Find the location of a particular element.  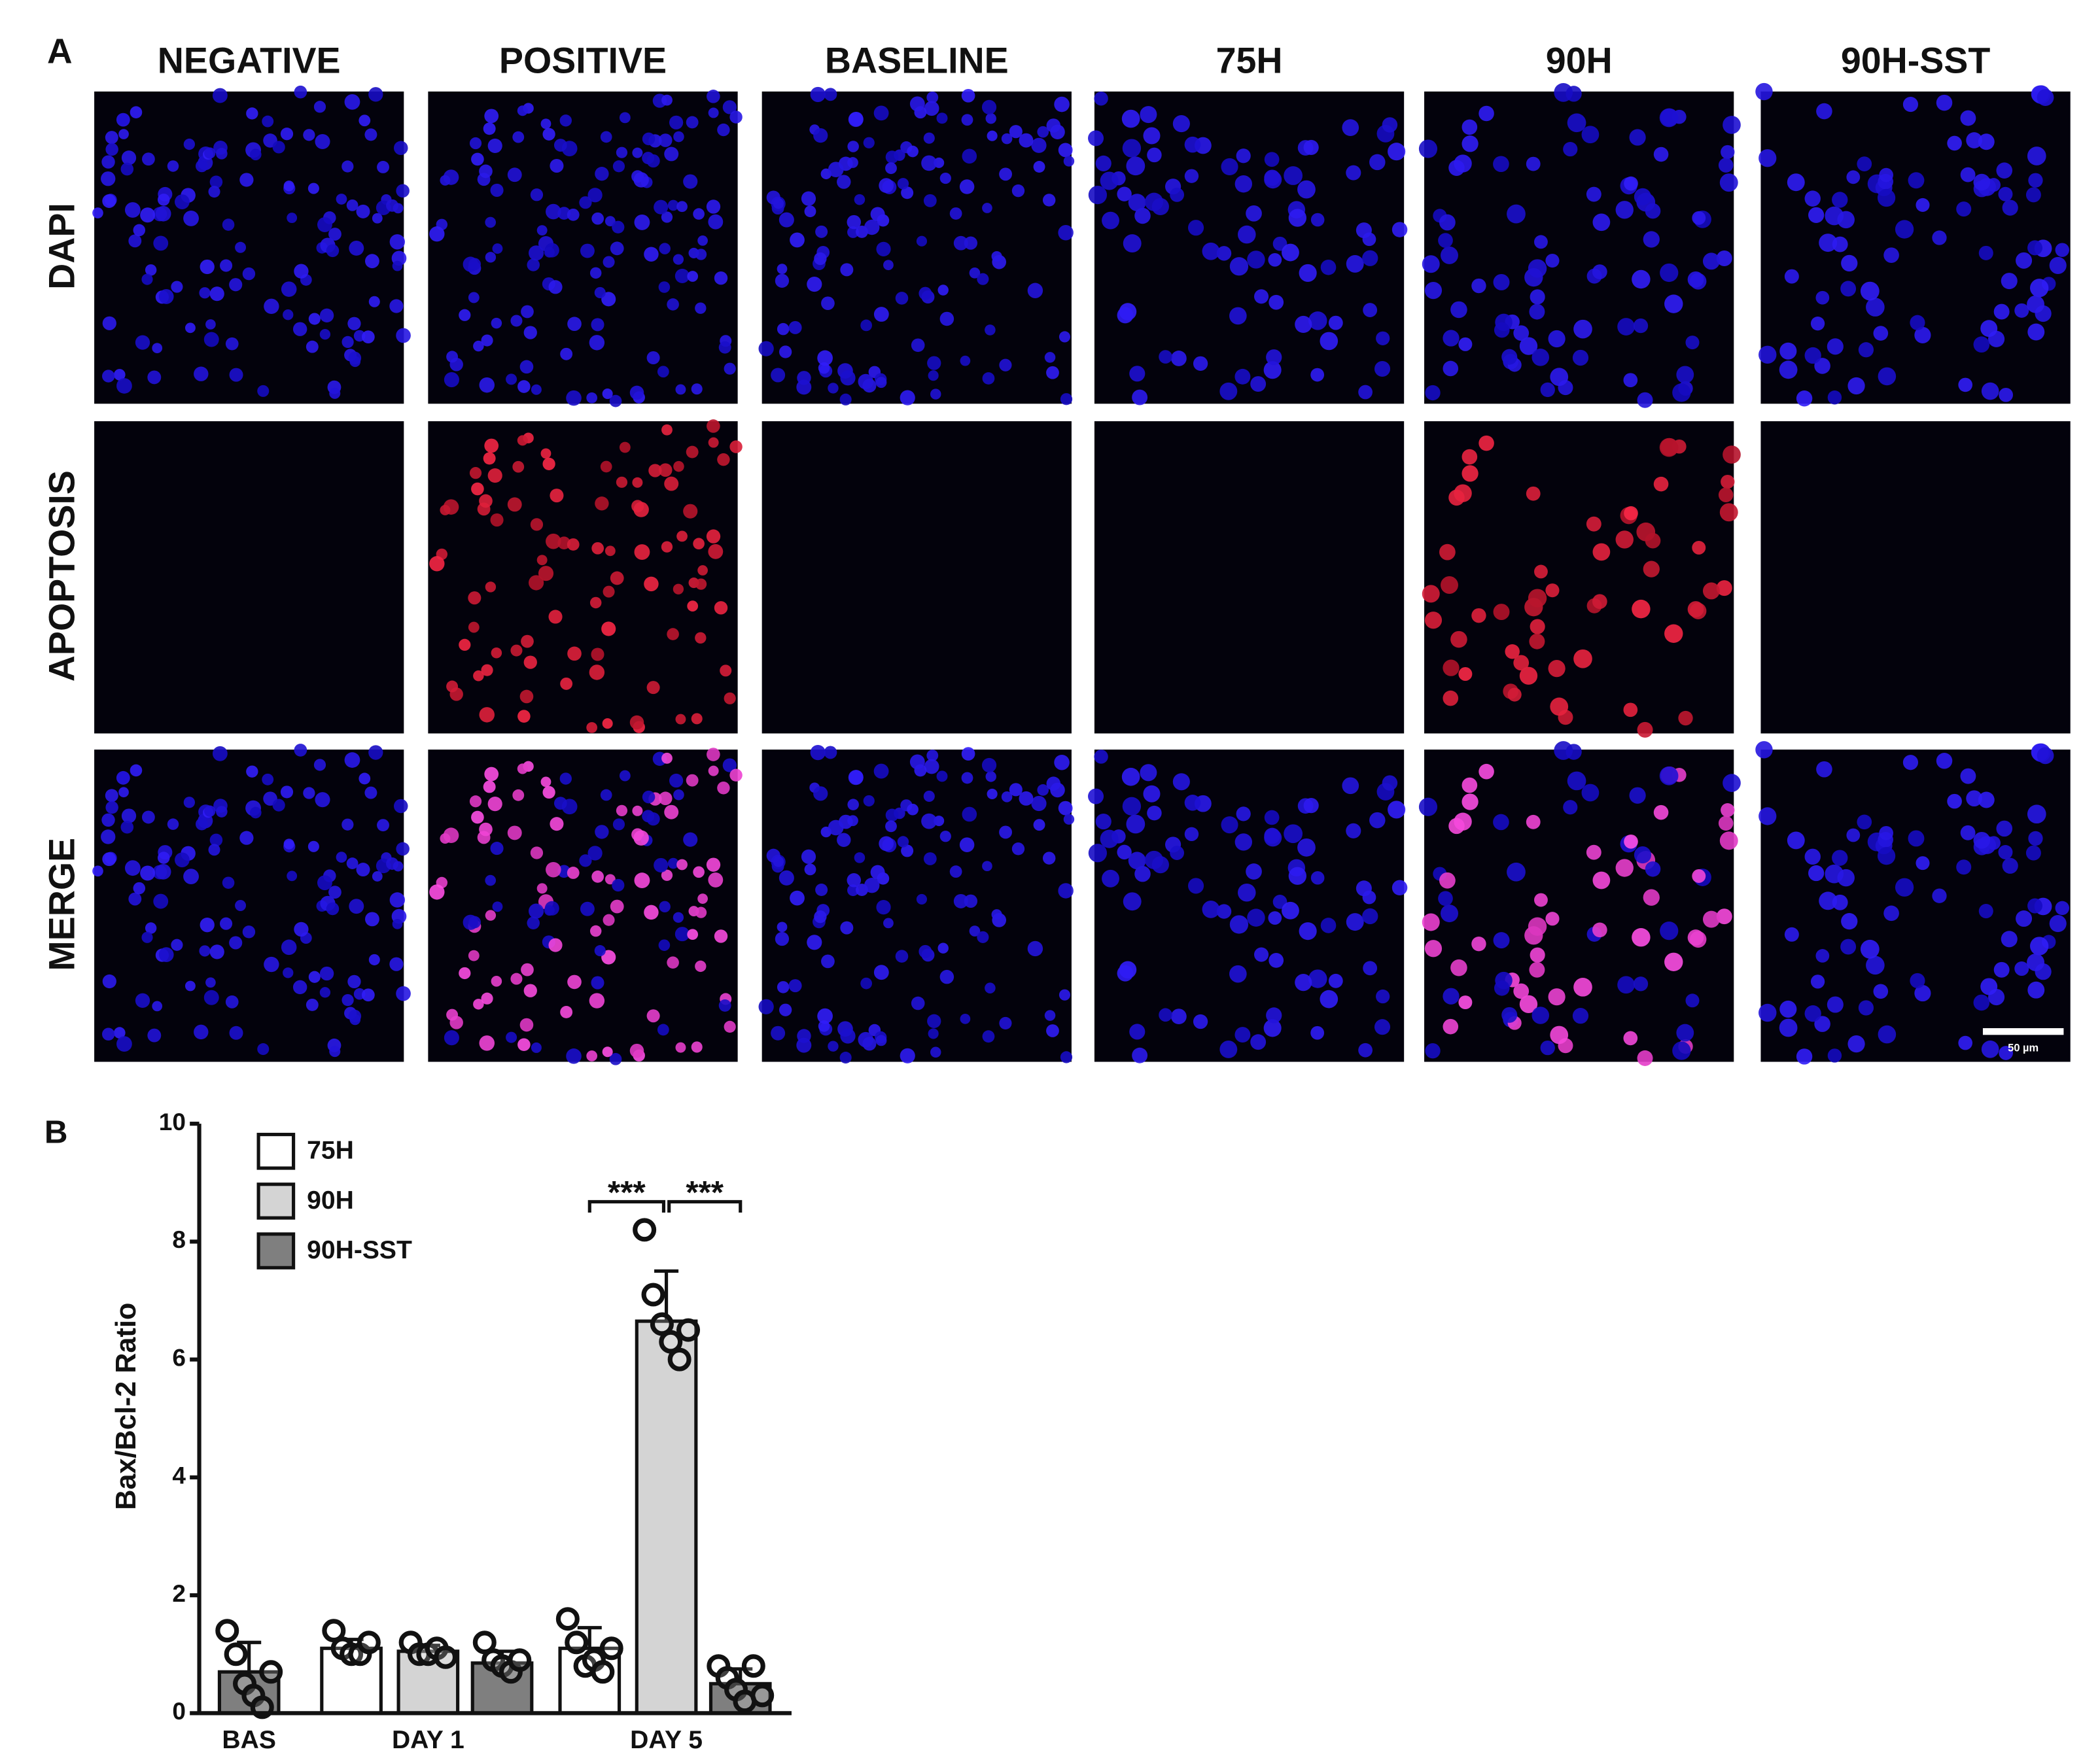

y-tick-label: 10 is located at coordinates (172, 1121).